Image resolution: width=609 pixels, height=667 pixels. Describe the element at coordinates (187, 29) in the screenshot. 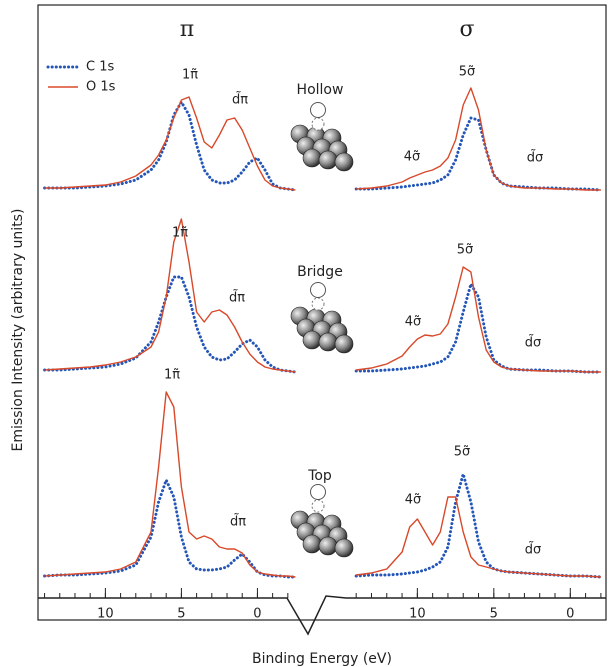

I see `panel-title: π` at that location.